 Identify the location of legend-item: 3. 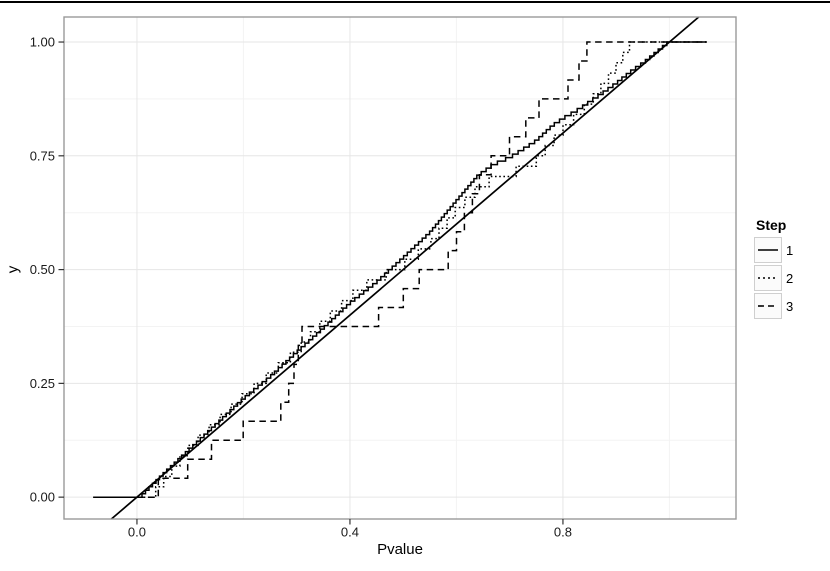
(773, 306).